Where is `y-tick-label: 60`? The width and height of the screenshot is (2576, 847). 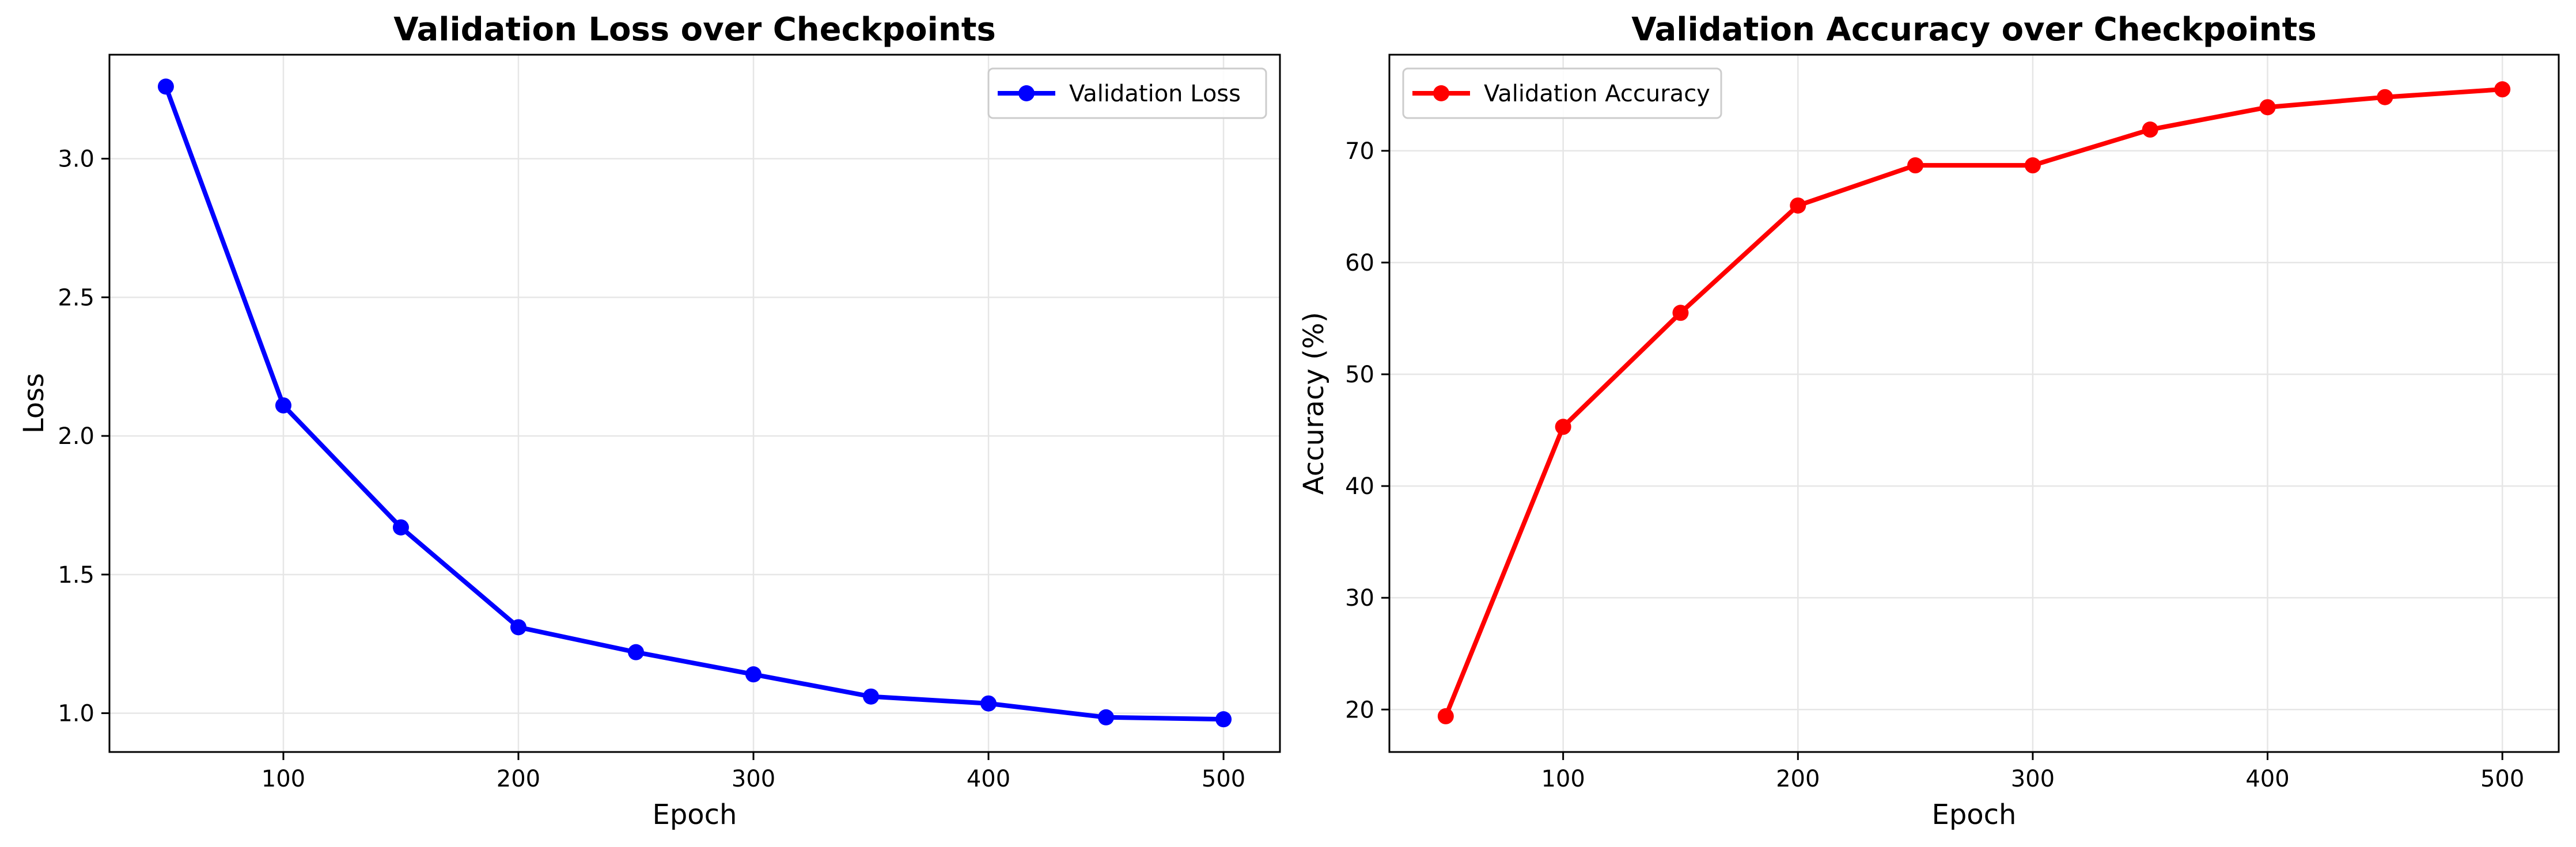
y-tick-label: 60 is located at coordinates (1359, 263).